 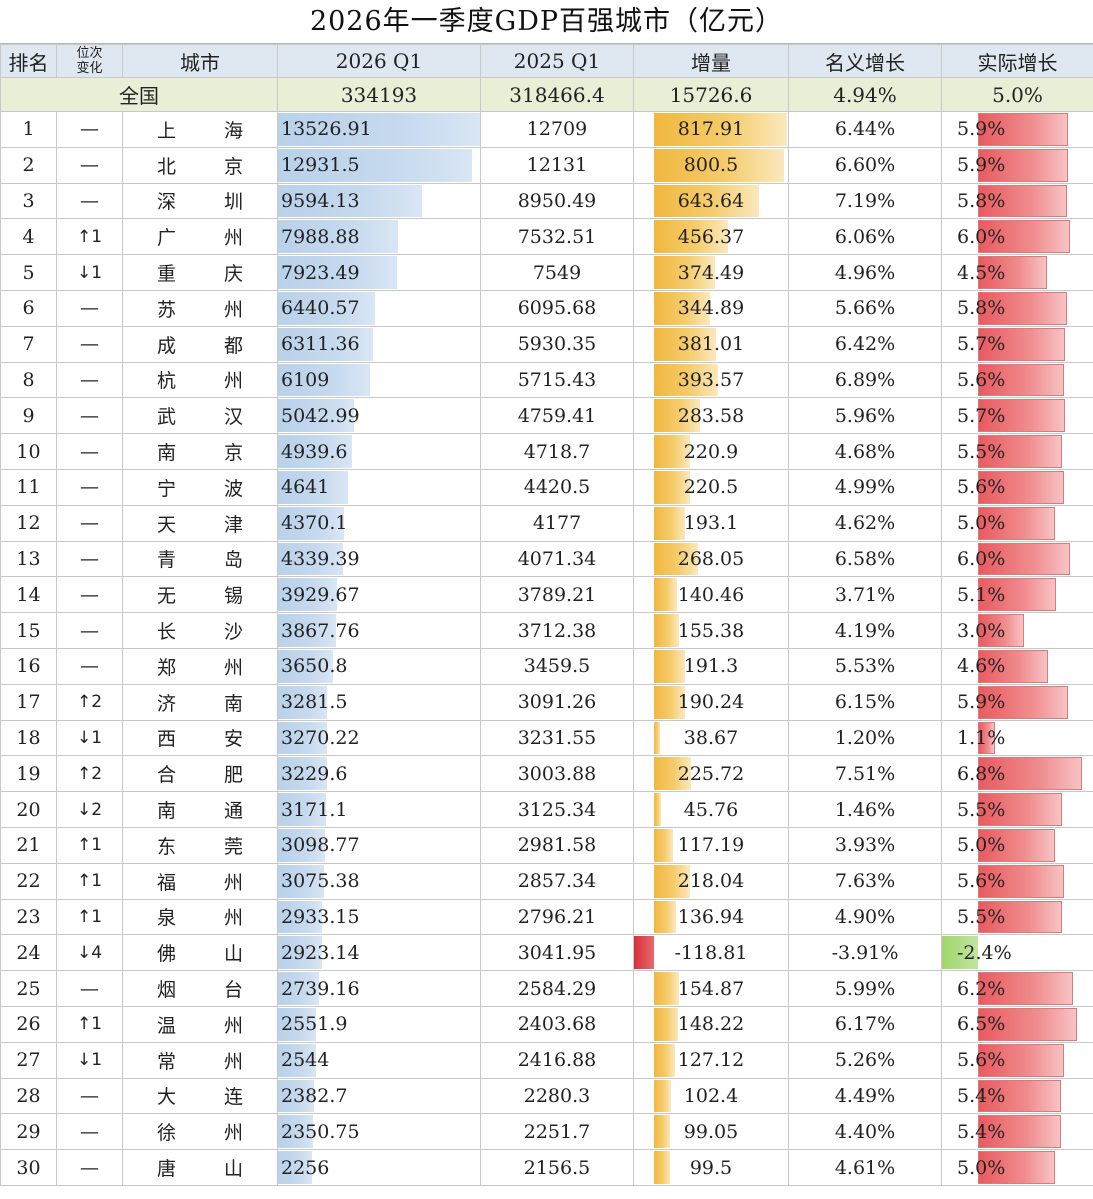 I want to click on city-char-2: 莞, so click(x=233, y=846).